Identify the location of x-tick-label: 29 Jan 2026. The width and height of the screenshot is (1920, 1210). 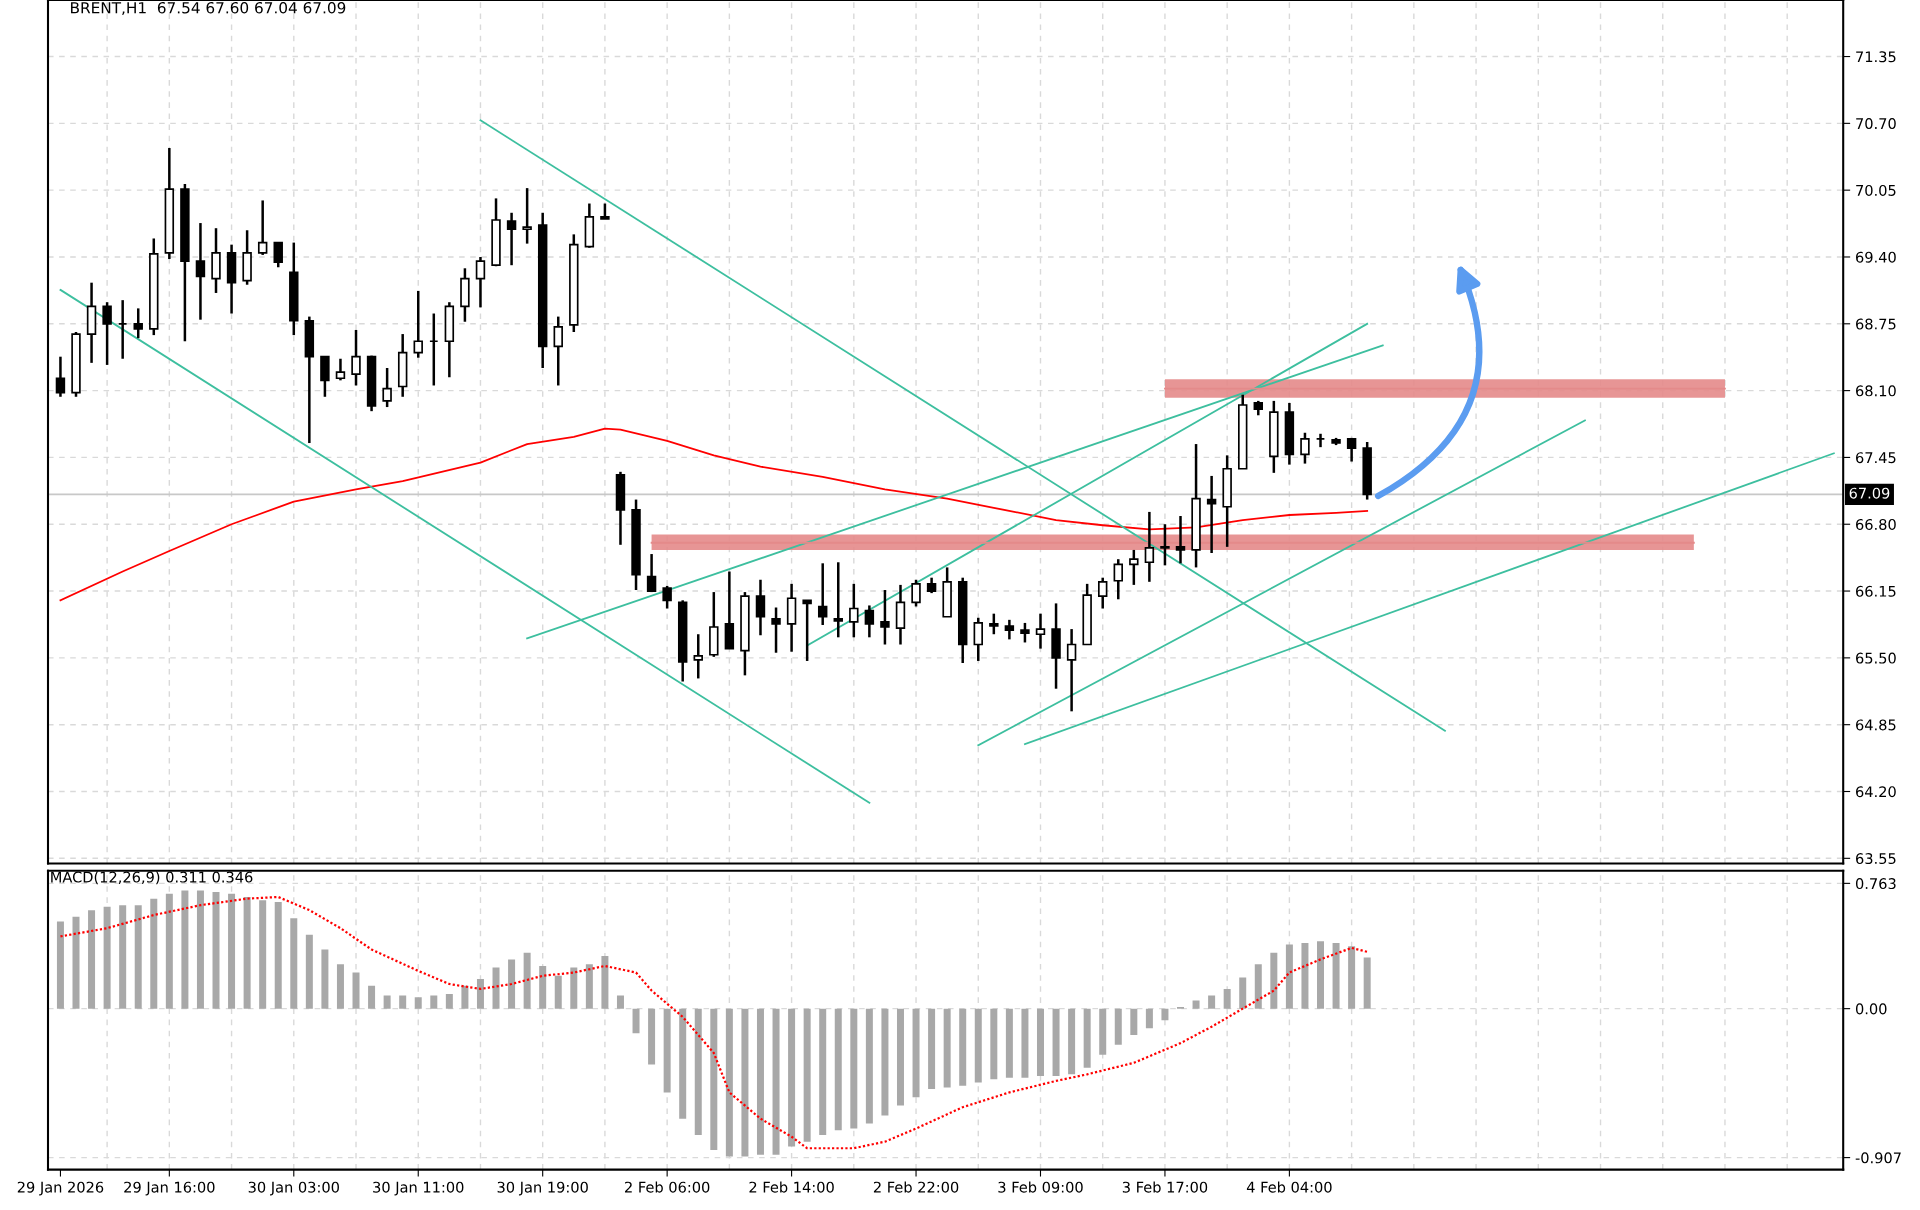
(60, 1188).